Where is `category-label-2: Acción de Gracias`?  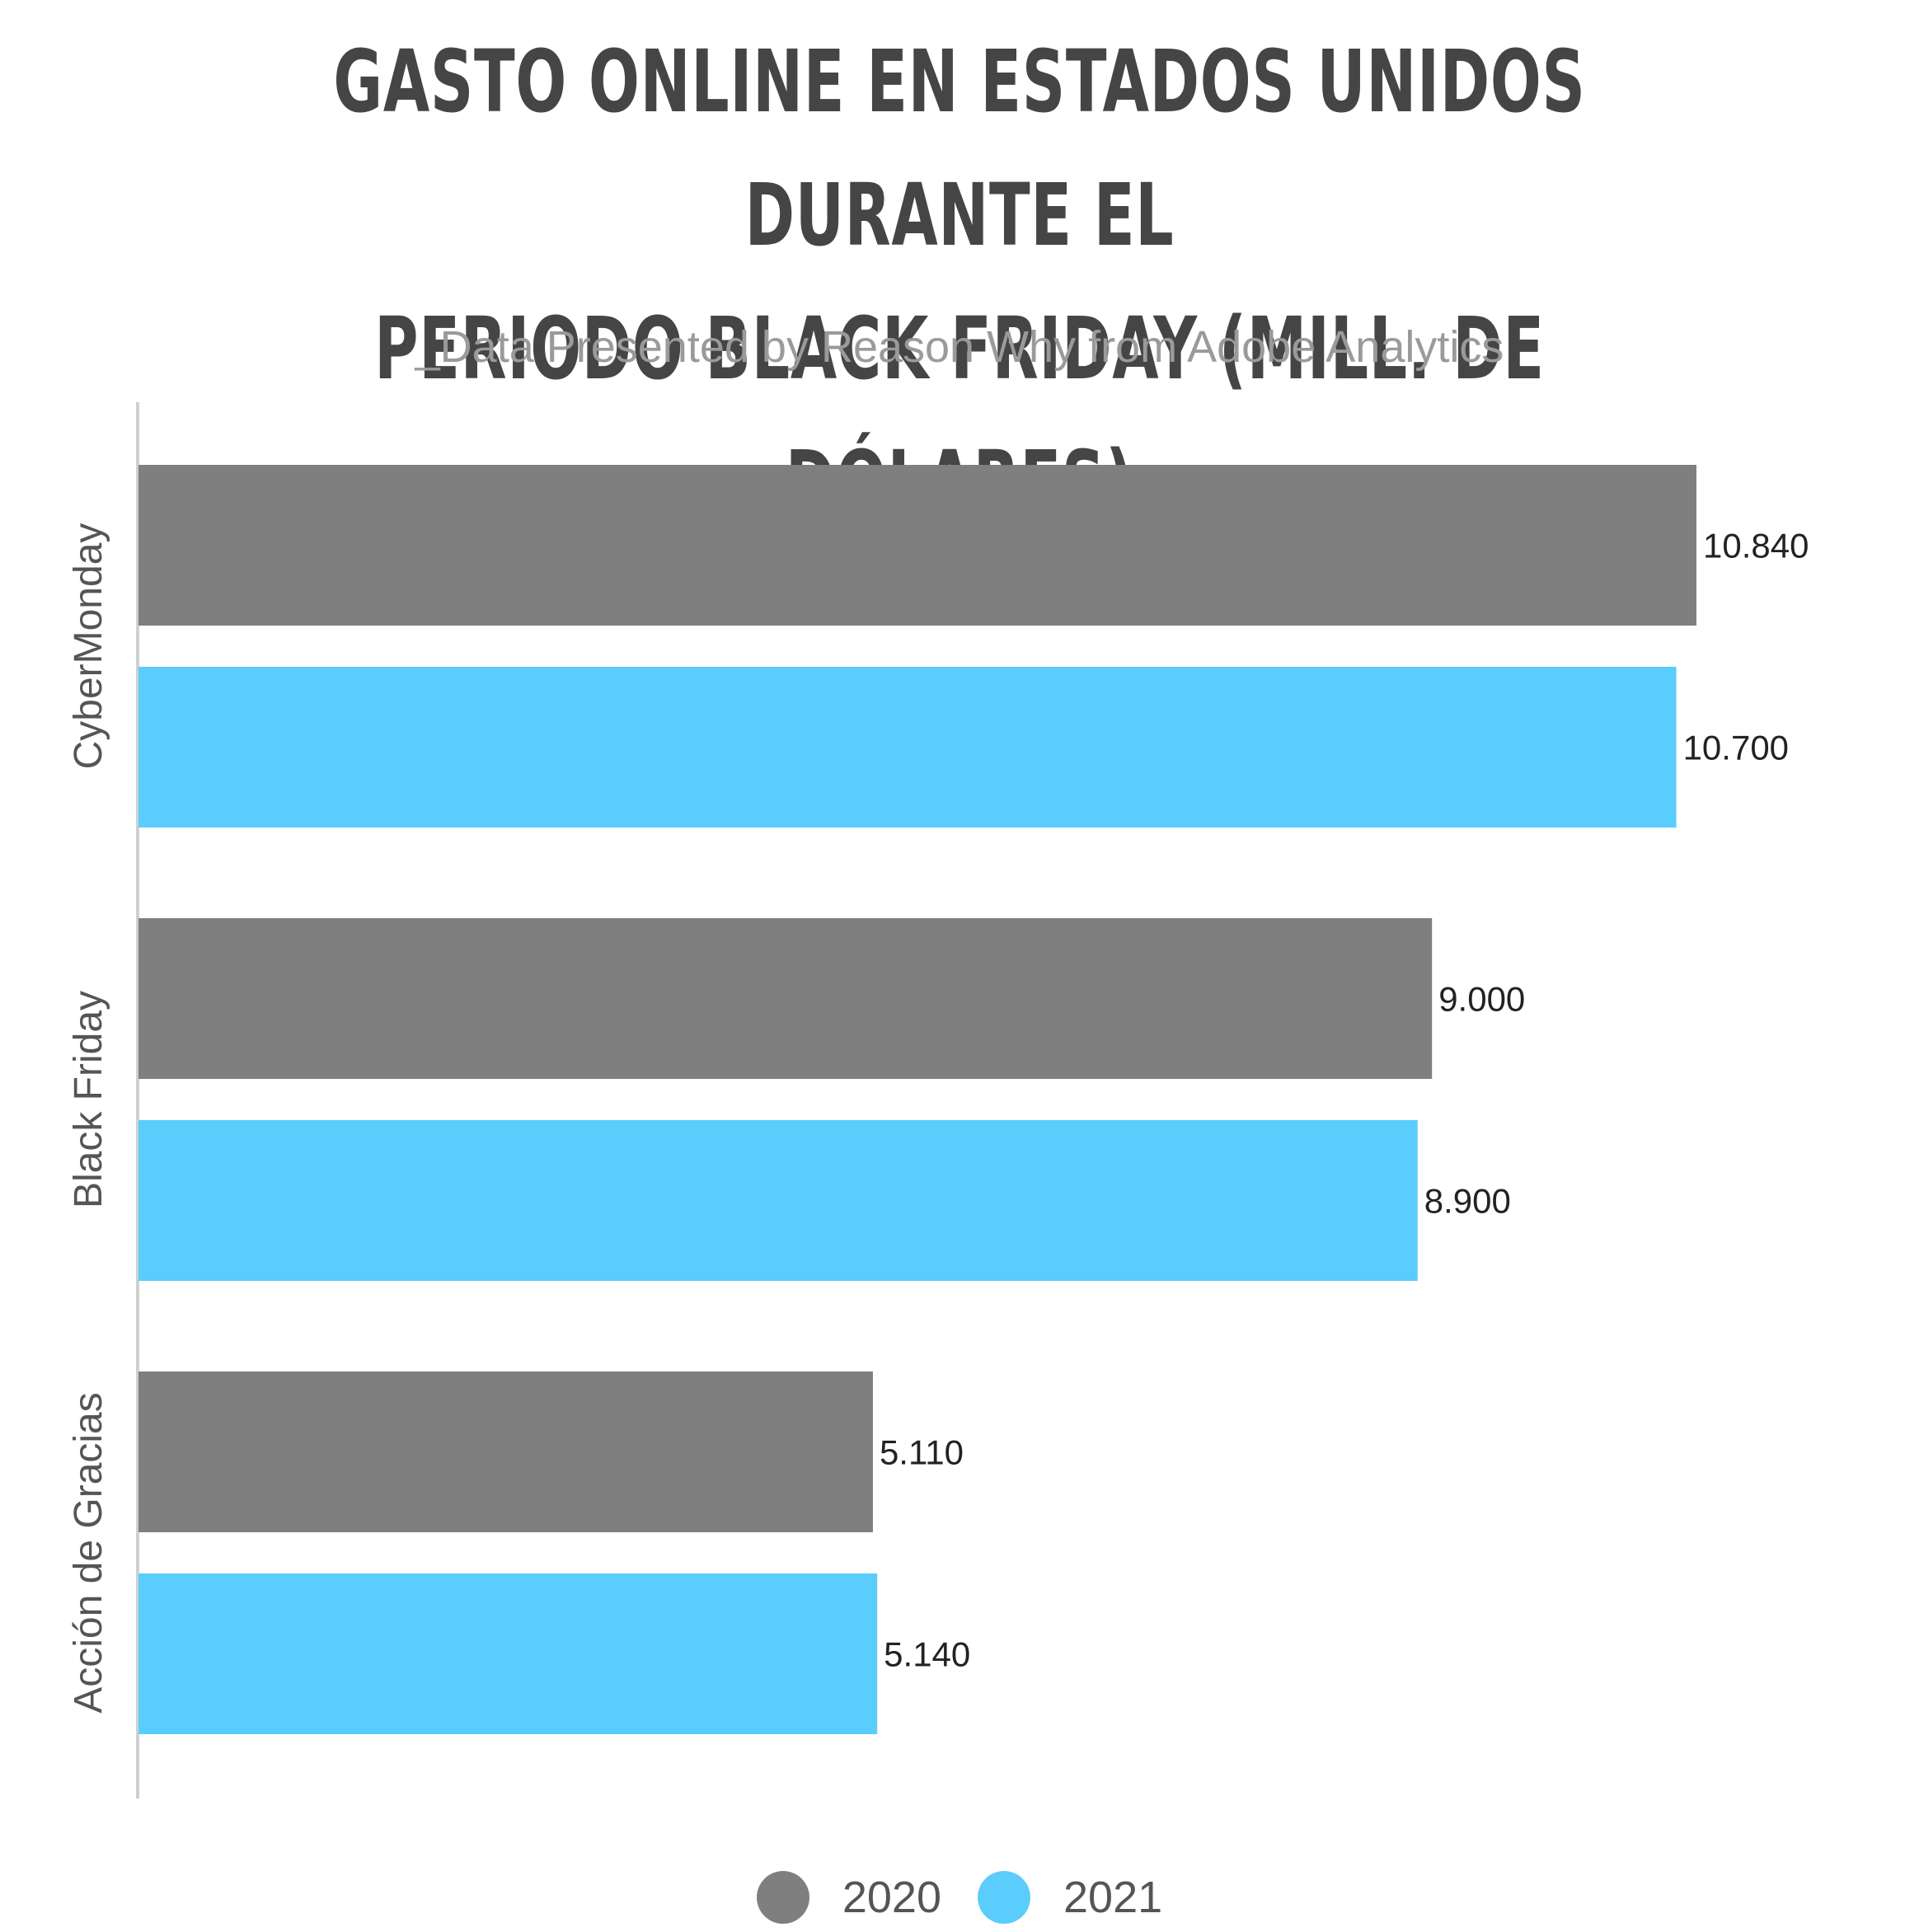
category-label-2: Acción de Gracias is located at coordinates (88, 1553).